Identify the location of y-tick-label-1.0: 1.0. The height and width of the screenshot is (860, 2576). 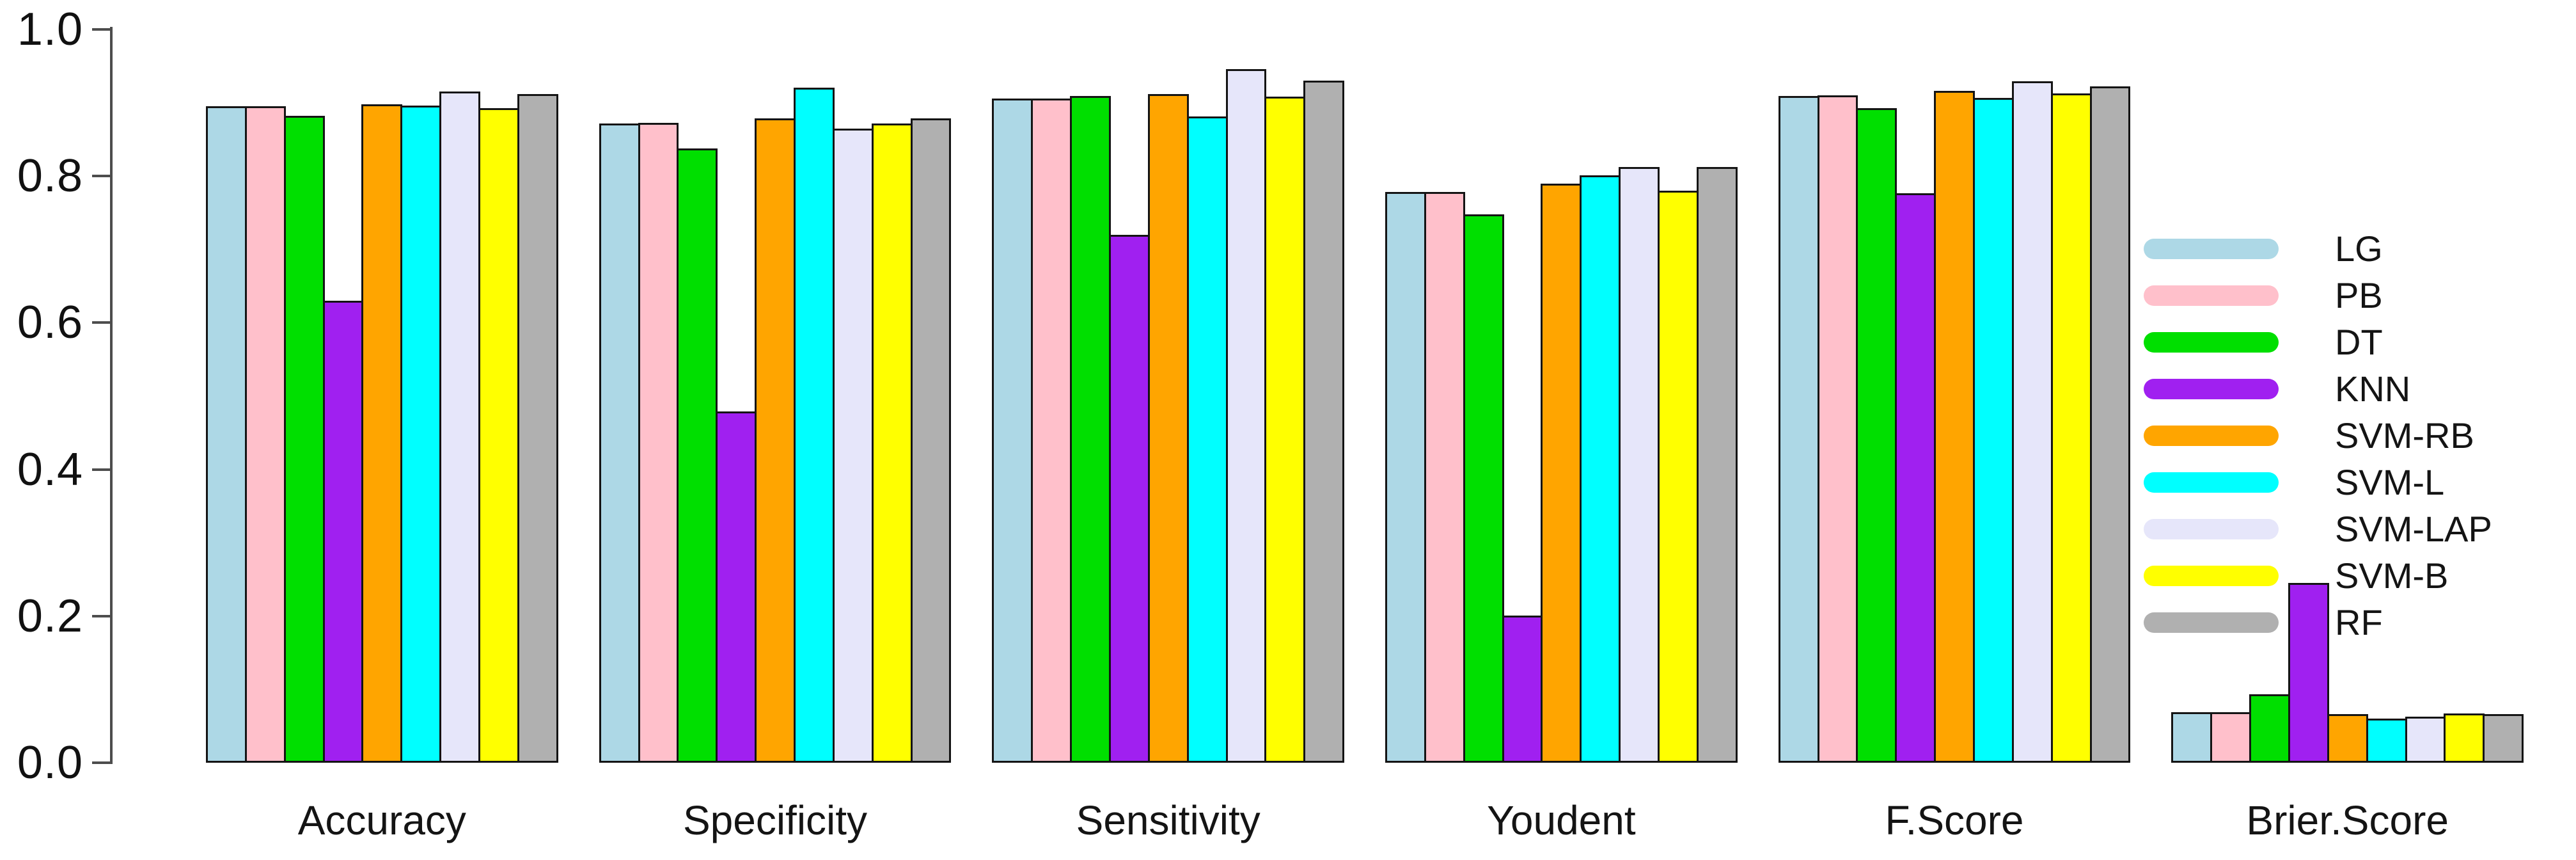
(50, 29).